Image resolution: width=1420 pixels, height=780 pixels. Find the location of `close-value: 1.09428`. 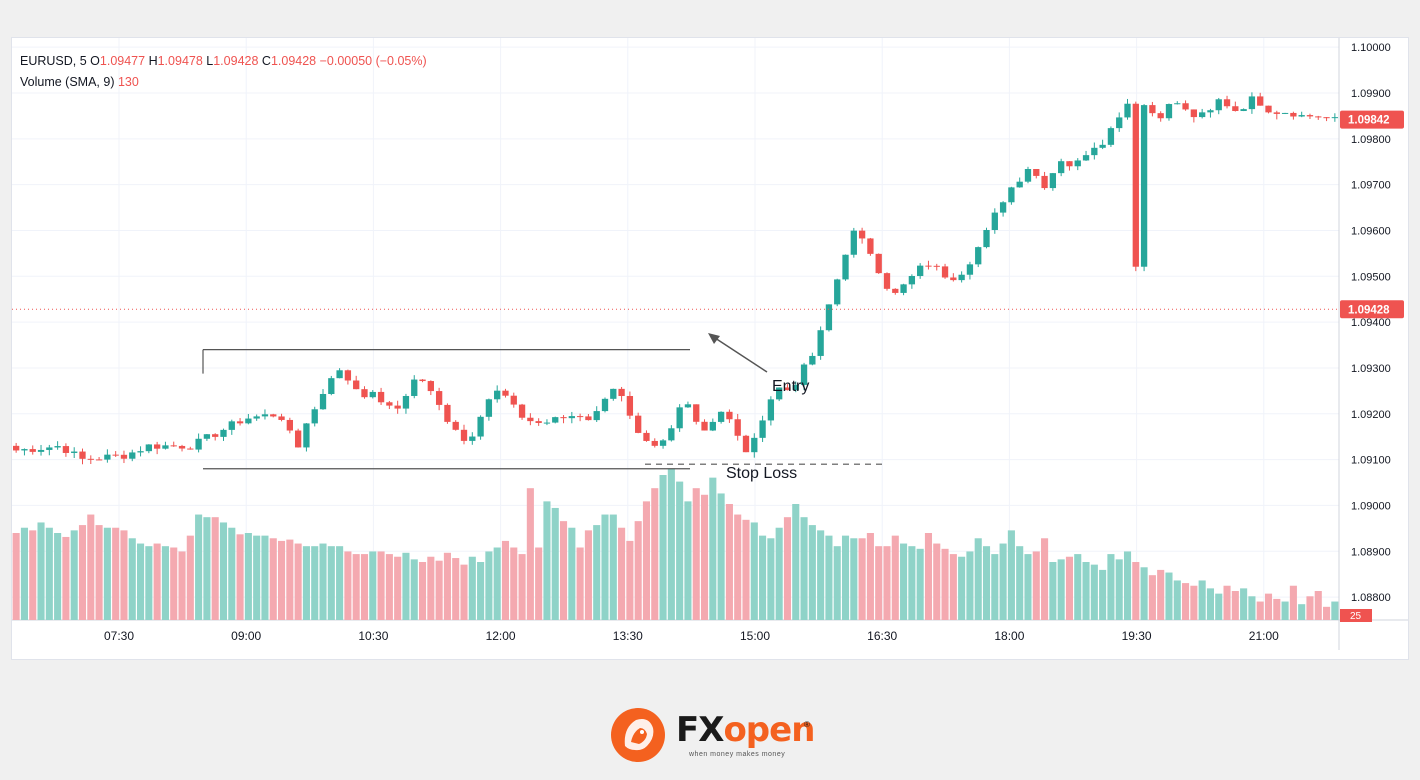

close-value: 1.09428 is located at coordinates (293, 61).